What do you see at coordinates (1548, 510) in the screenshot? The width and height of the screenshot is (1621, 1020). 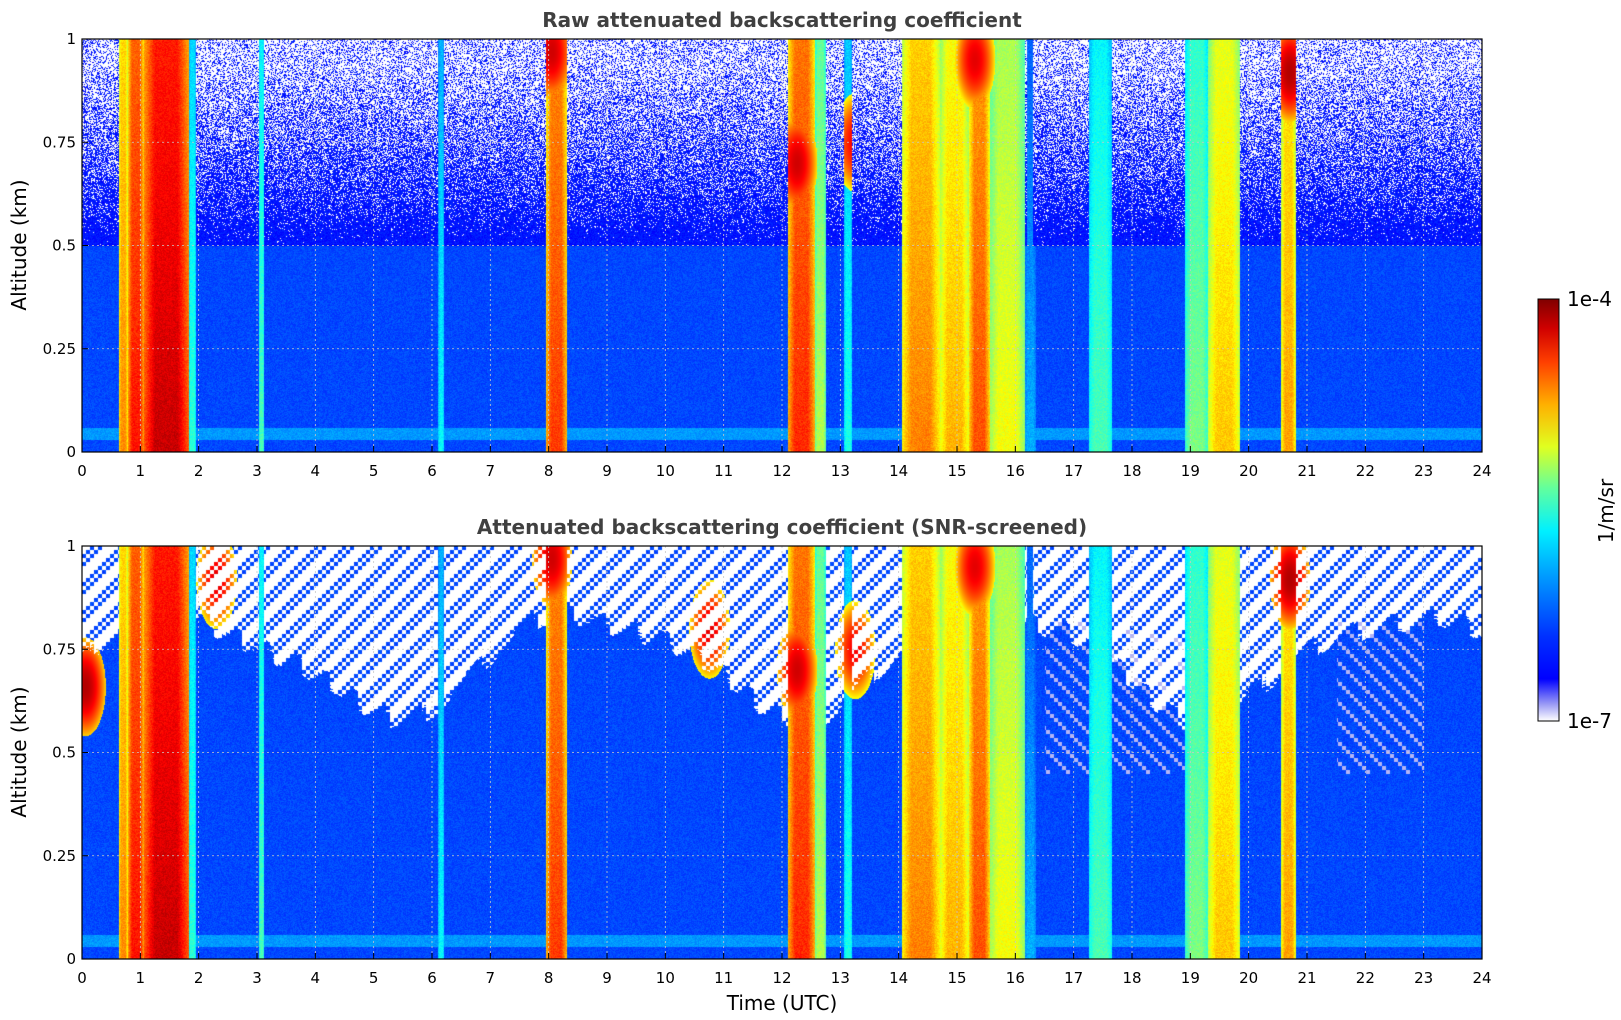 I see `colorbar-gradient` at bounding box center [1548, 510].